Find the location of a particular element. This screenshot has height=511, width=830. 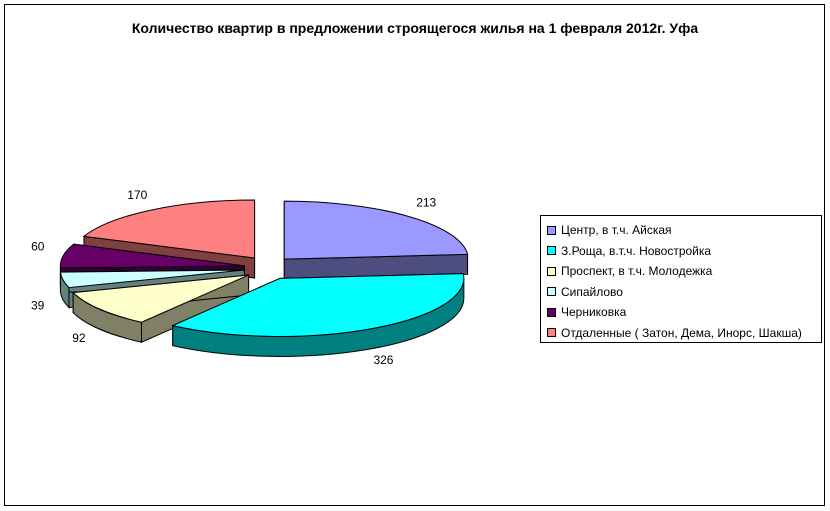

data-label-3: 39 is located at coordinates (38, 305).